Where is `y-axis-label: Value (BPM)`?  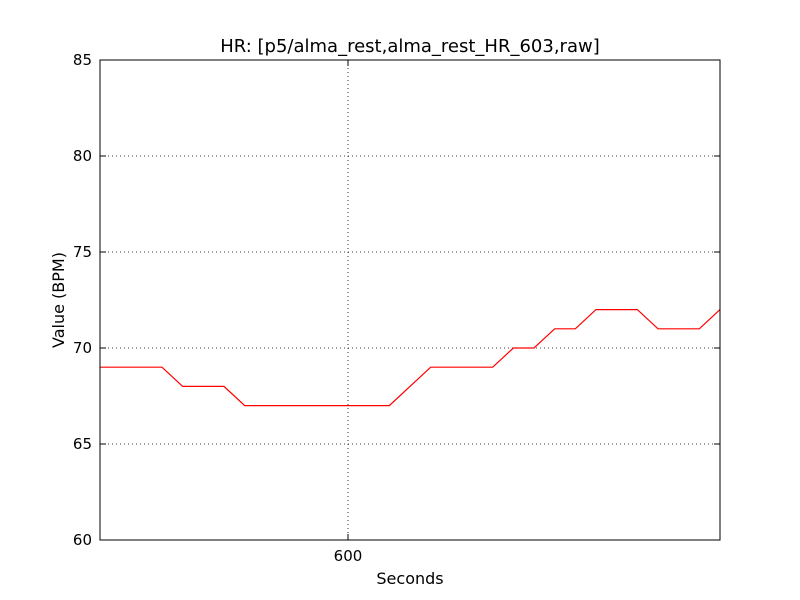 y-axis-label: Value (BPM) is located at coordinates (58, 300).